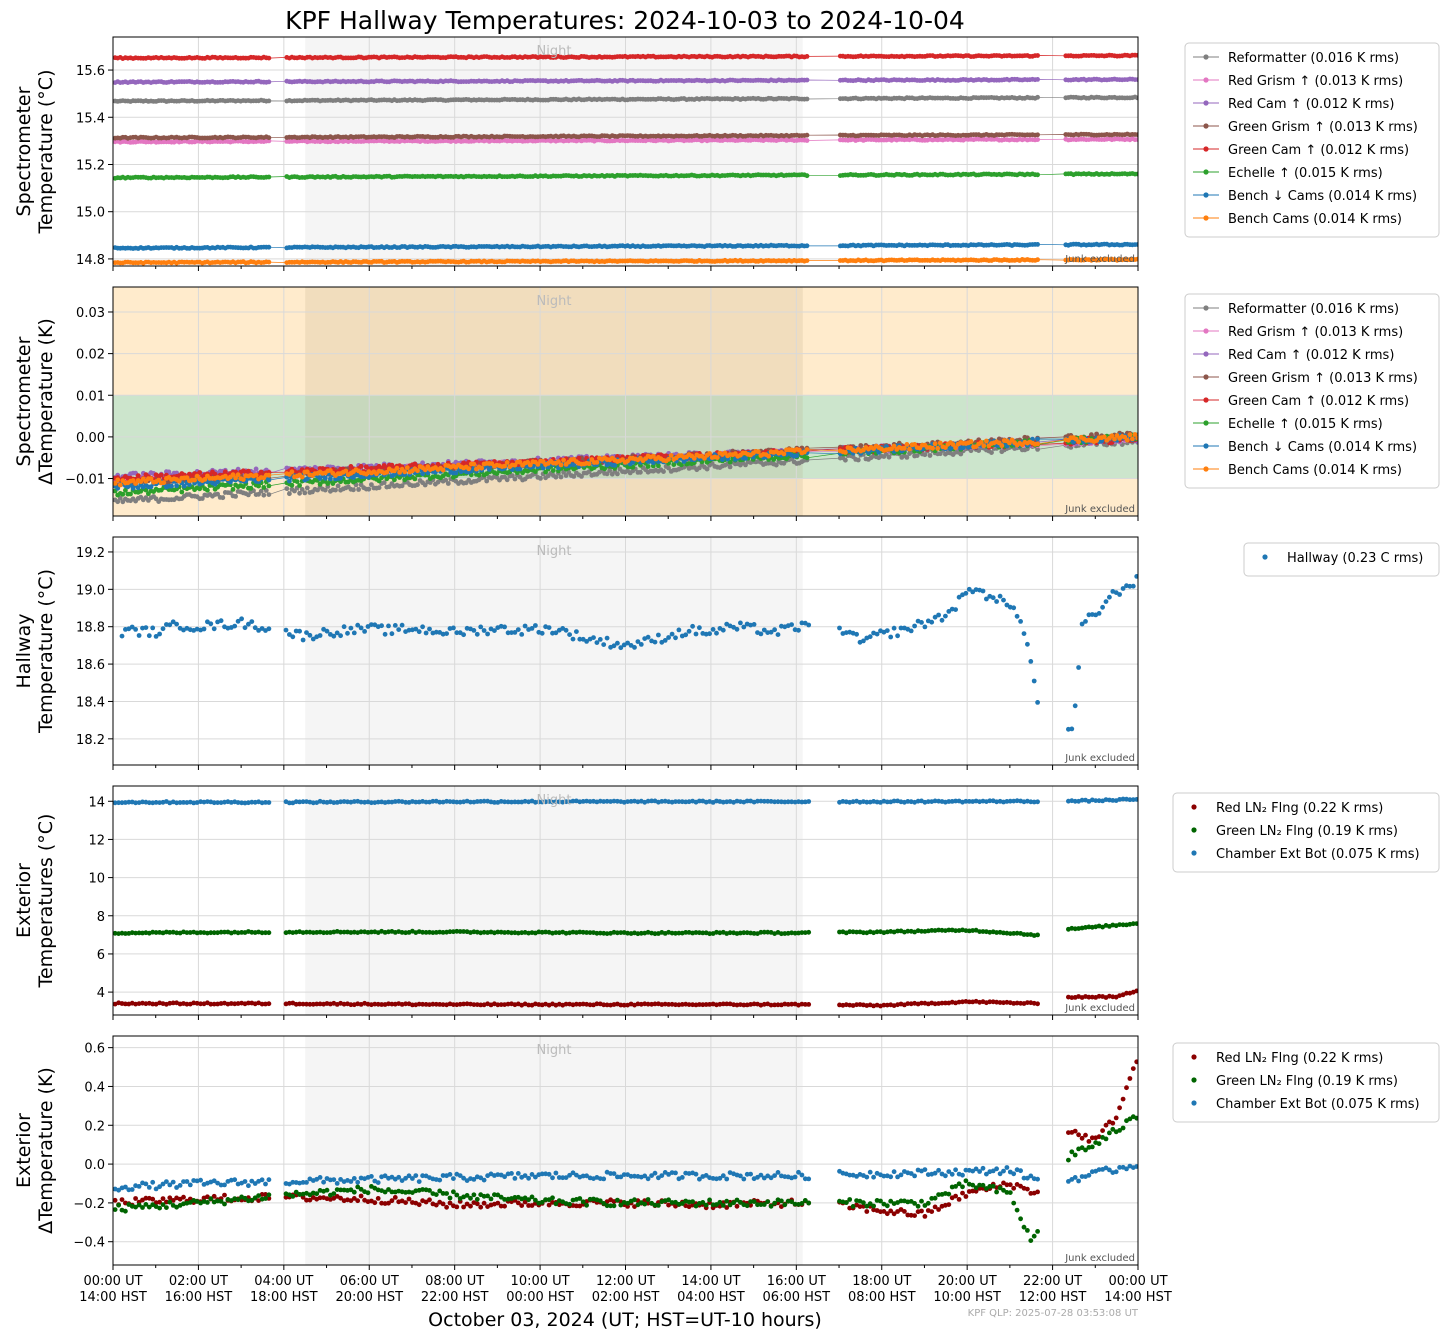  What do you see at coordinates (1301, 150) in the screenshot?
I see `legend-entry: Green Cam ↑ (0.012 K rms)` at bounding box center [1301, 150].